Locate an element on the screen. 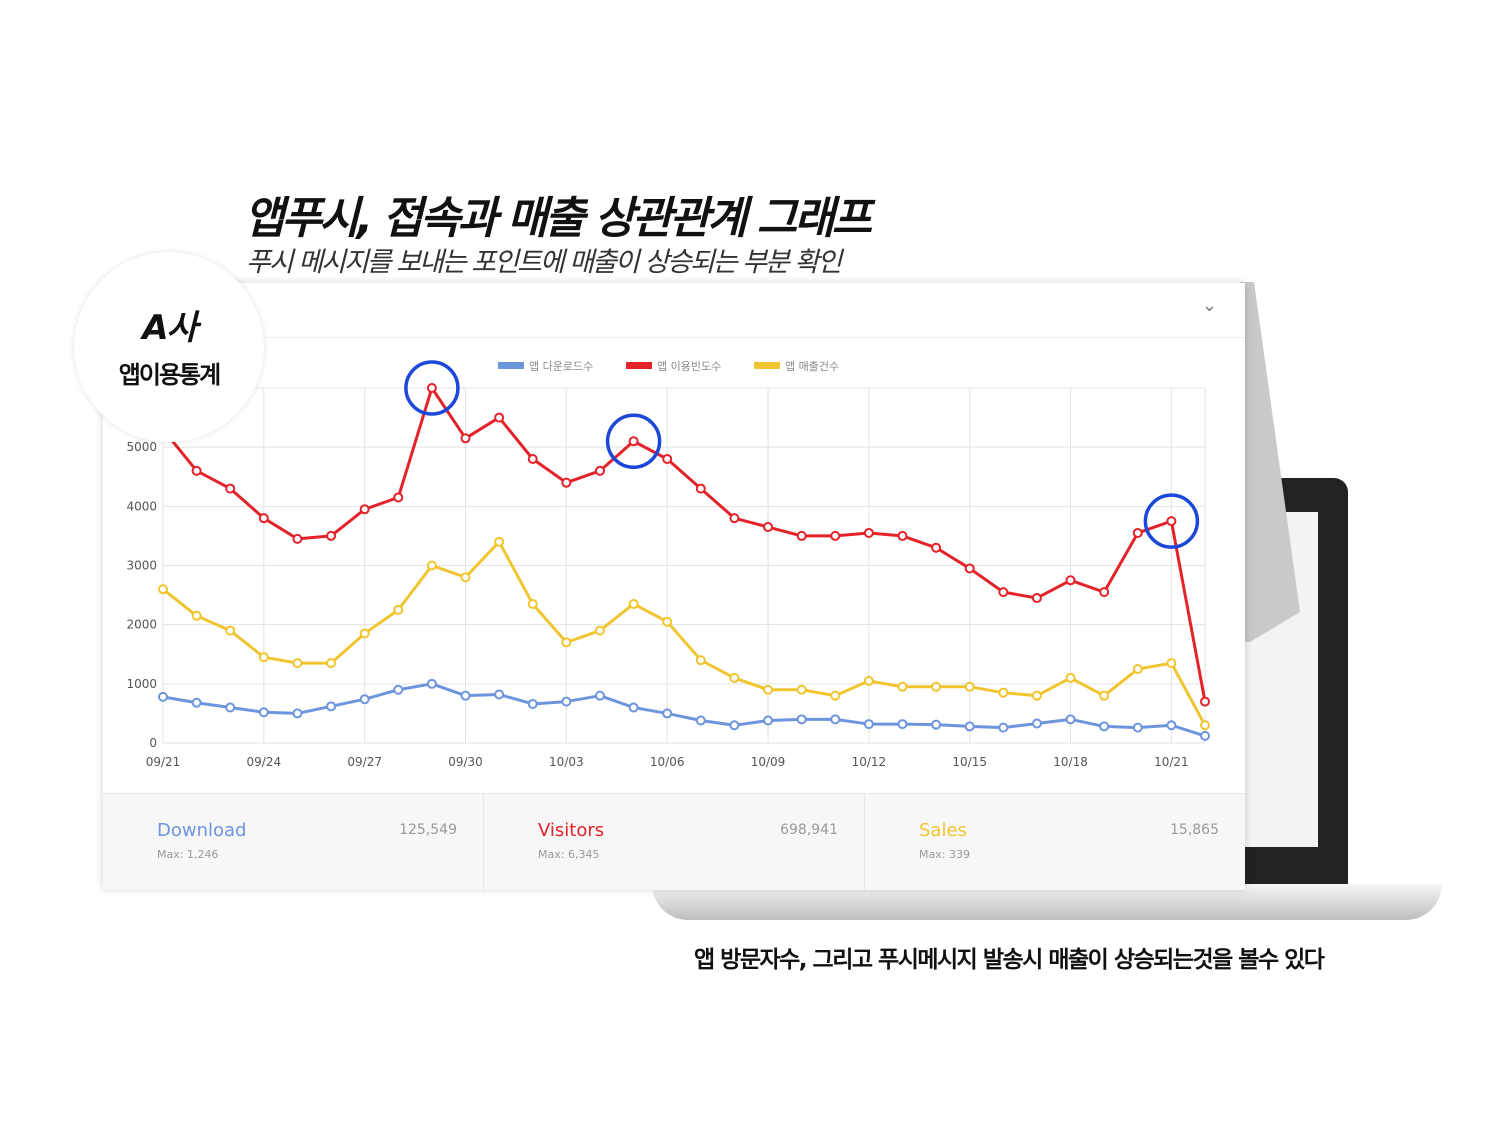 Image resolution: width=1500 pixels, height=1125 pixels. laptop-beam is located at coordinates (1270, 462).